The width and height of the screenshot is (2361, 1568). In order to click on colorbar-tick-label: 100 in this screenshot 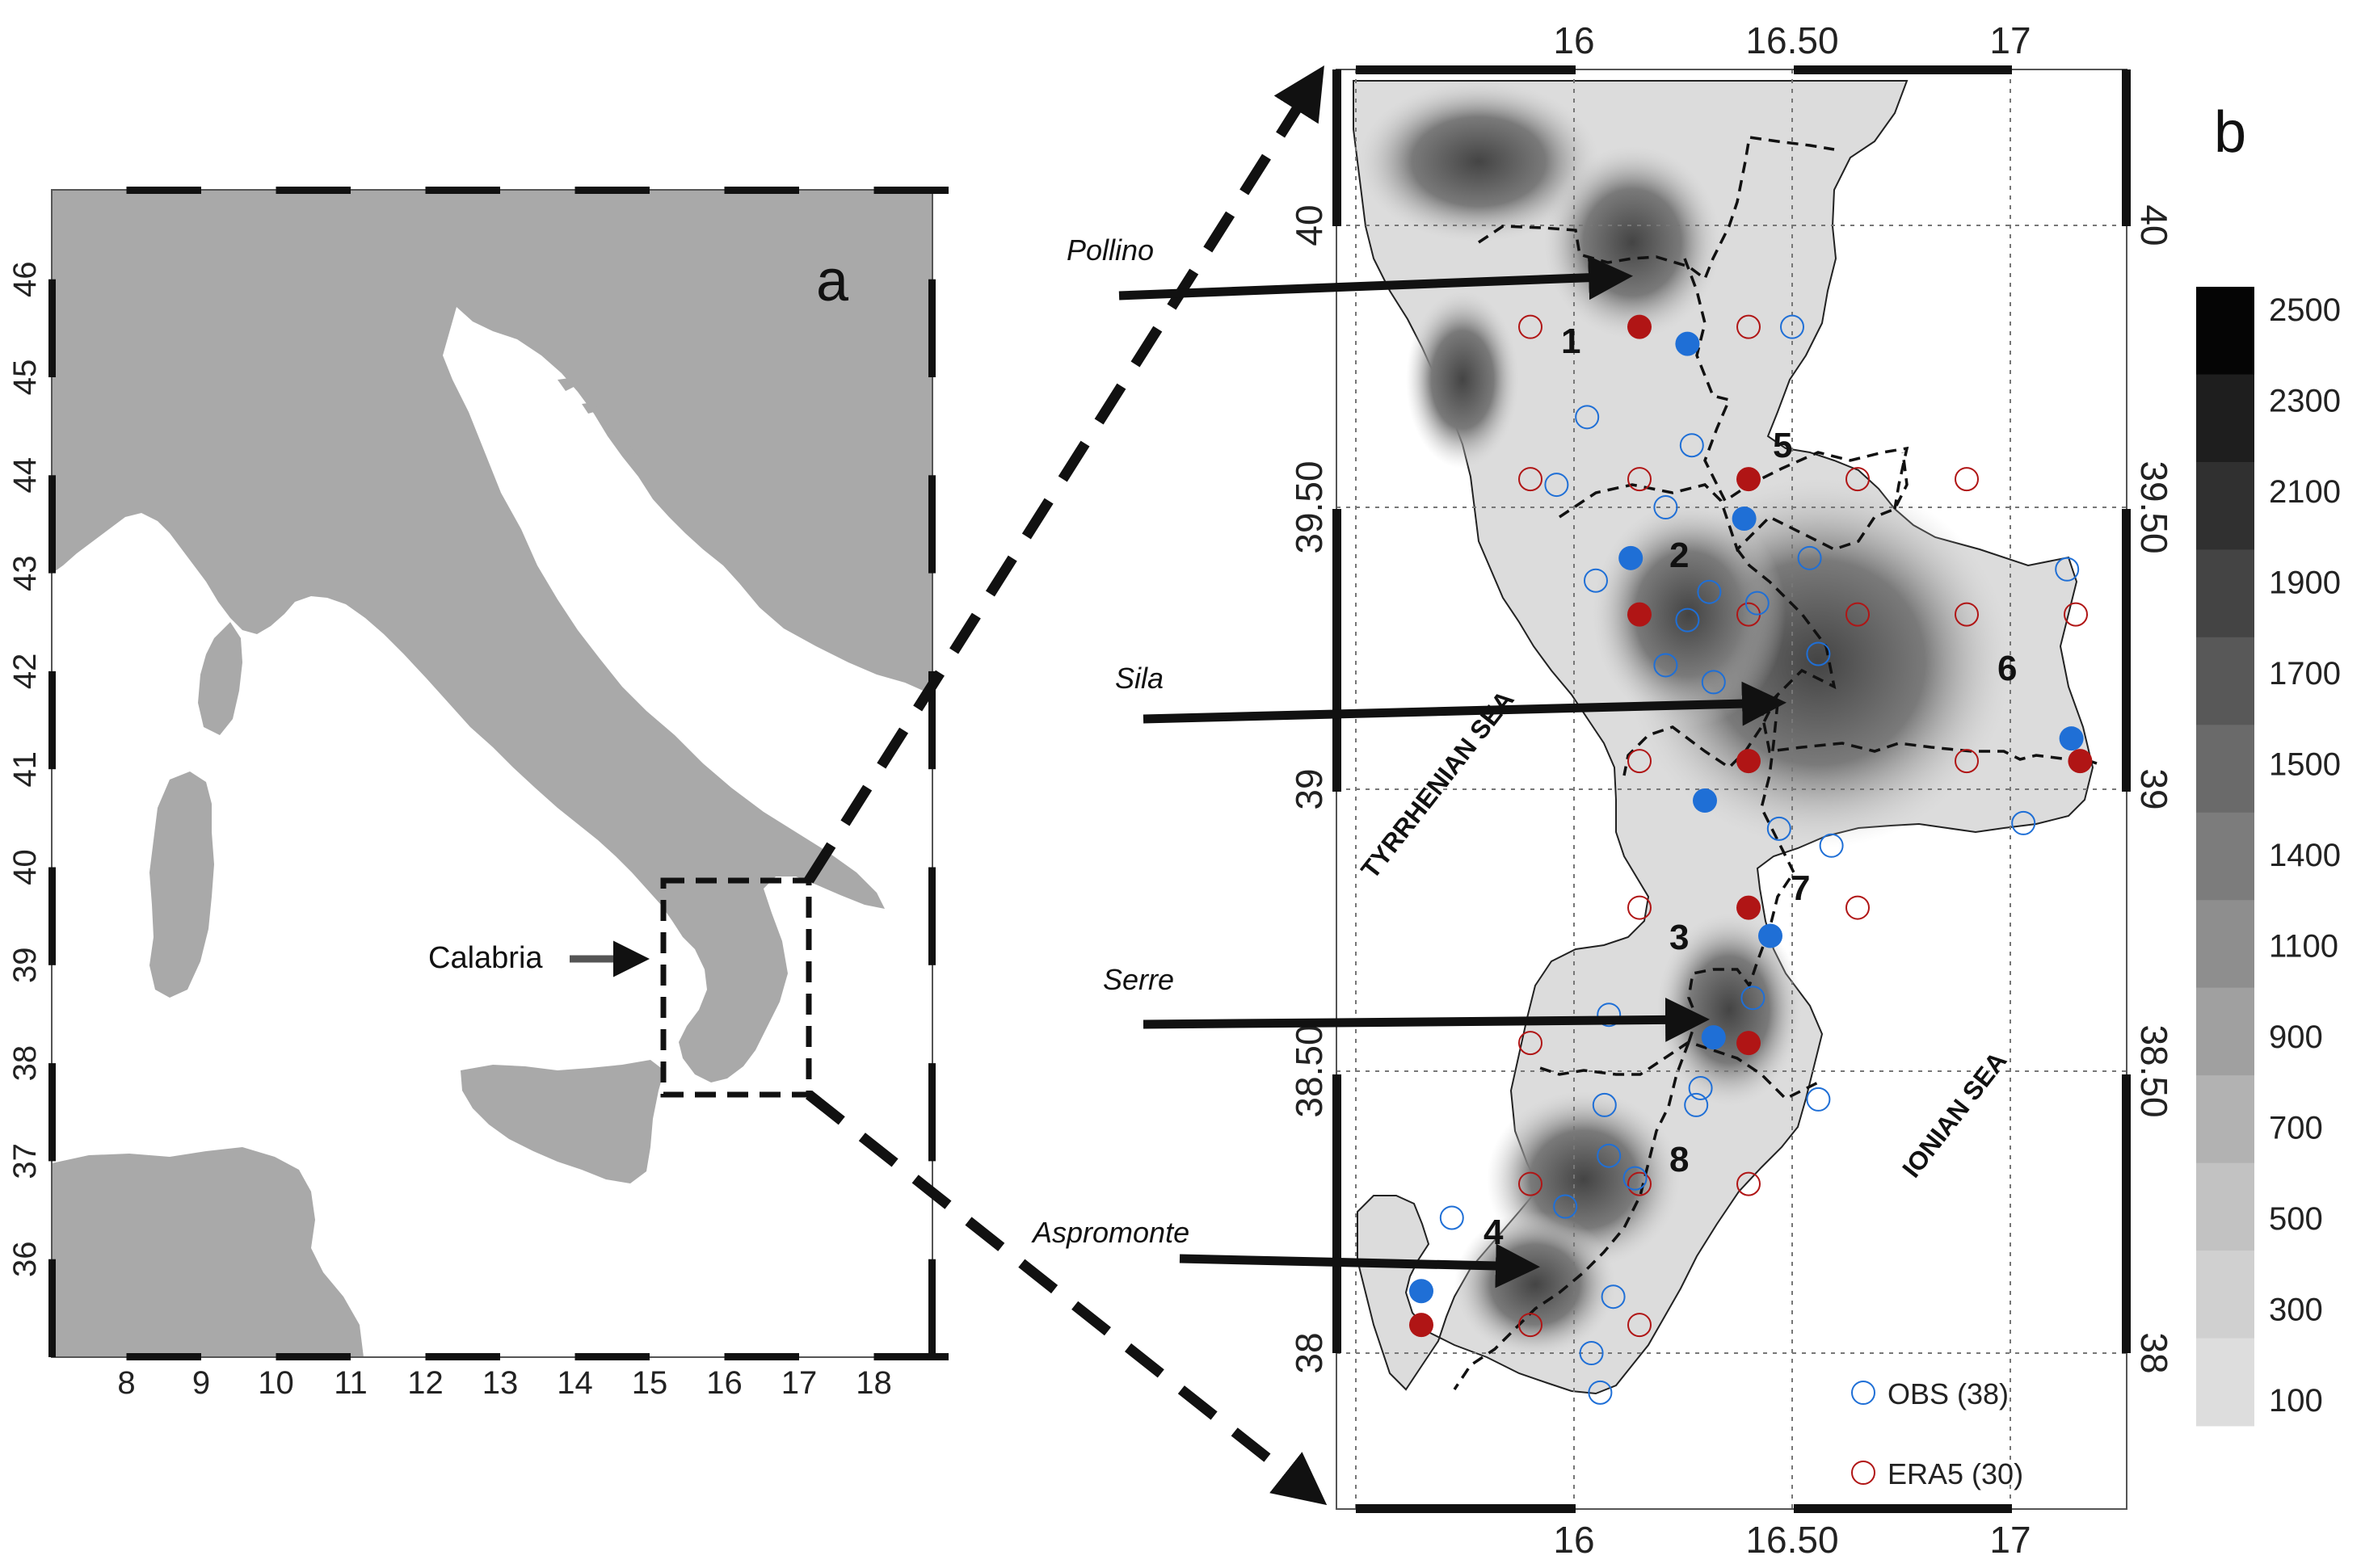, I will do `click(2296, 1401)`.